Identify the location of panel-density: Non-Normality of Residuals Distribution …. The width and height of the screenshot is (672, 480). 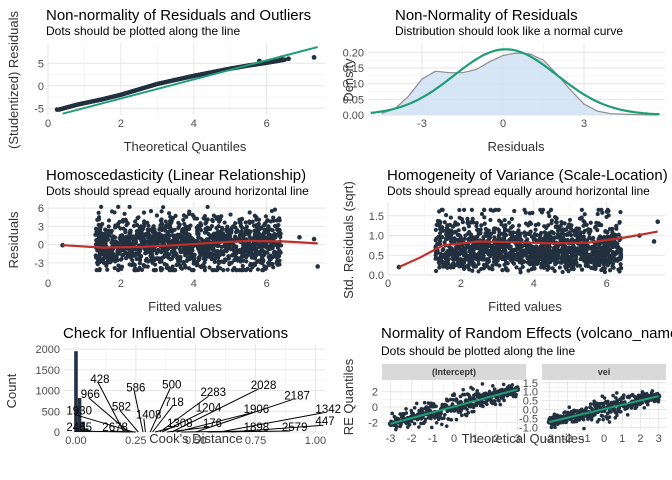
(503, 80).